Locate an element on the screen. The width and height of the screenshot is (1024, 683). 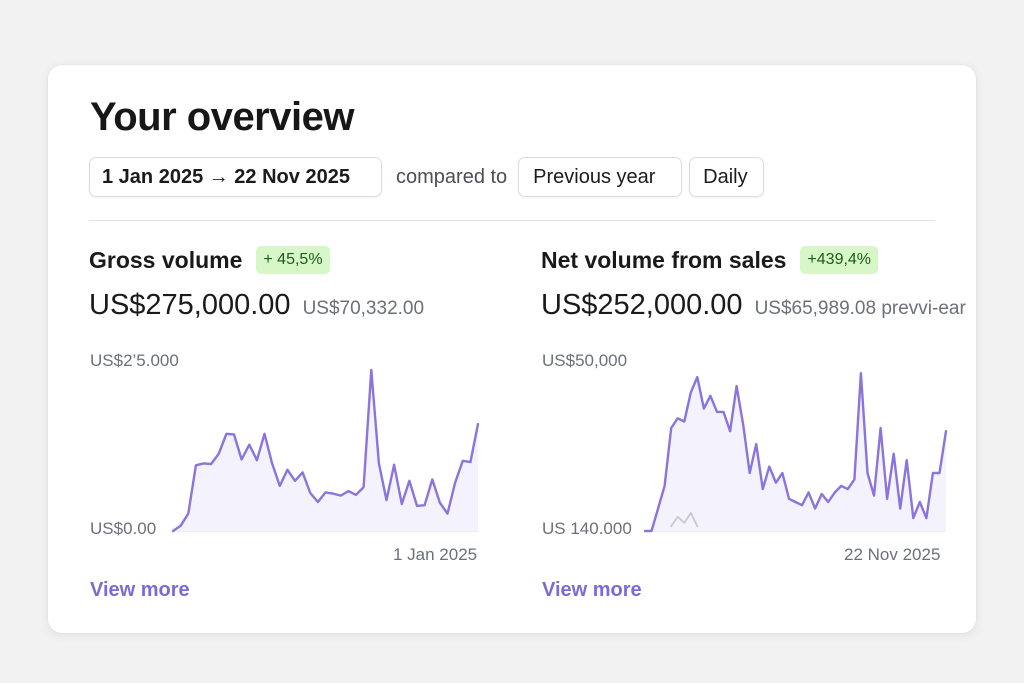
y-axis-max-label: US$2’5.000 is located at coordinates (134, 360).